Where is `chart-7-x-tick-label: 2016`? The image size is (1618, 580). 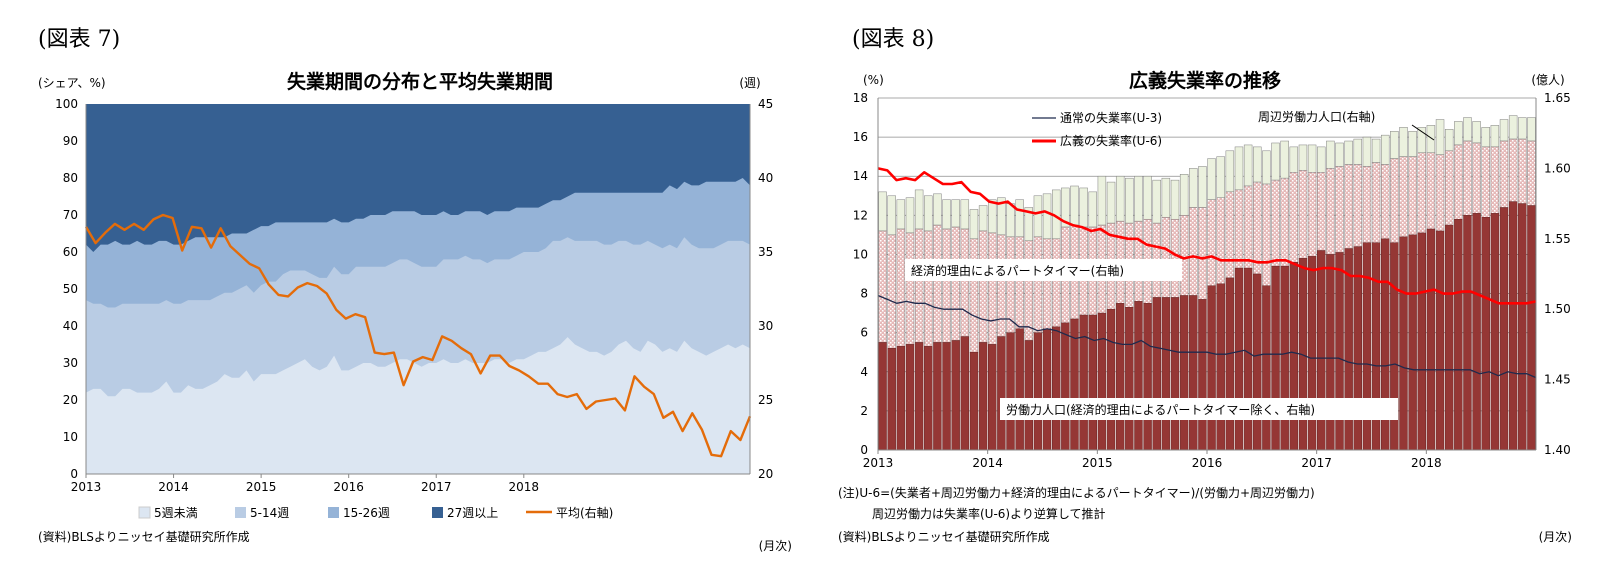
chart-7-x-tick-label: 2016 is located at coordinates (348, 487).